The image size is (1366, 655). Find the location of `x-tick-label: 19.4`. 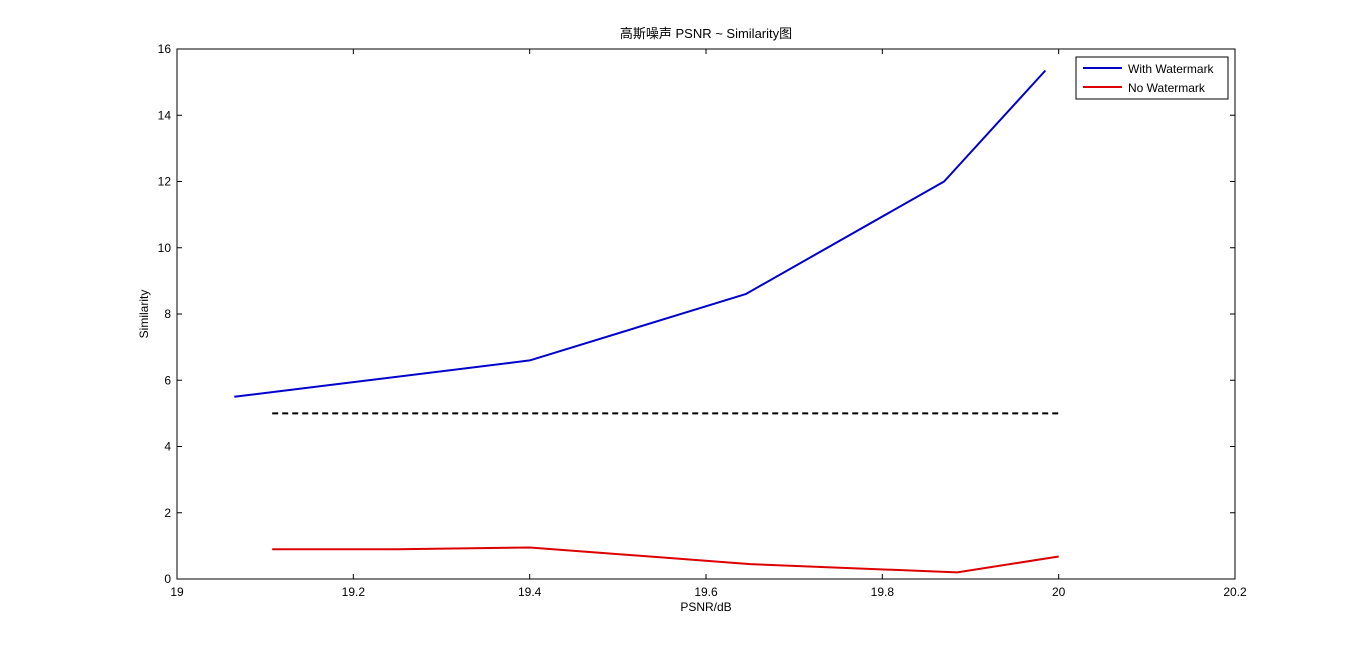

x-tick-label: 19.4 is located at coordinates (530, 592).